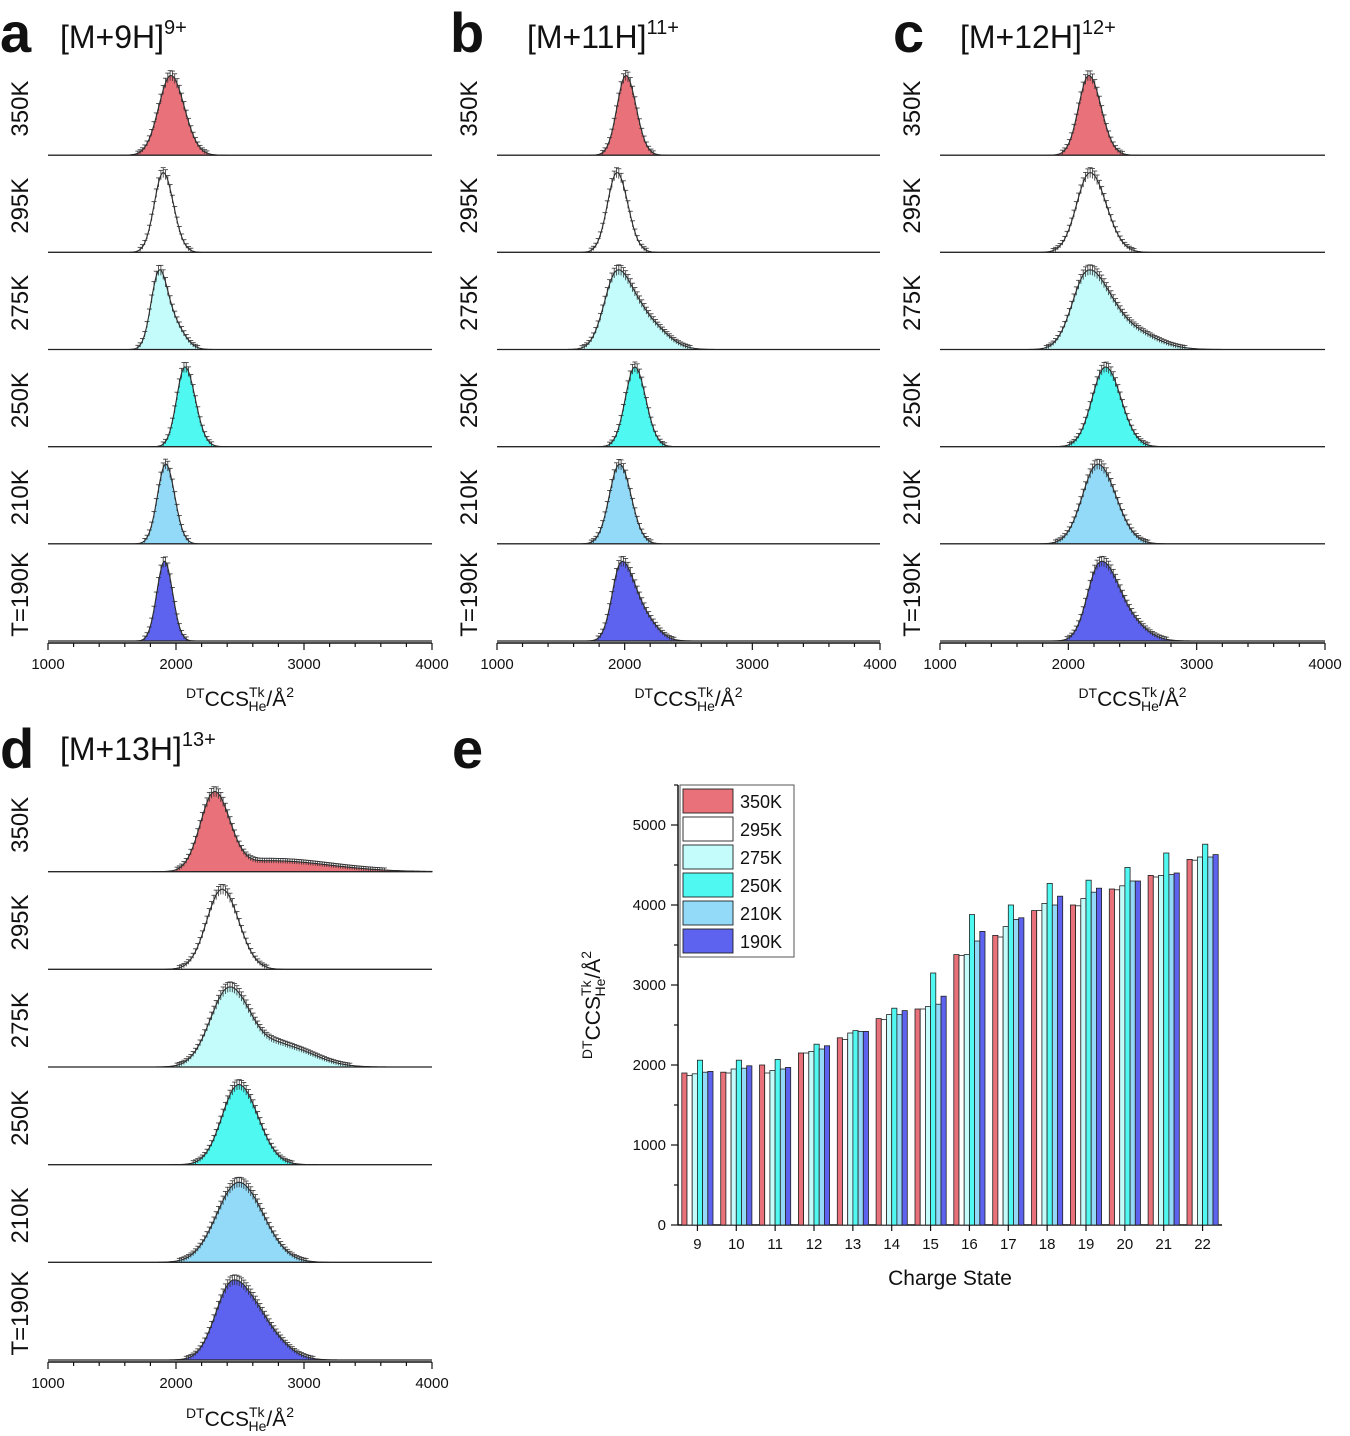 This screenshot has width=1350, height=1436. I want to click on temp-label: 350K, so click(469, 109).